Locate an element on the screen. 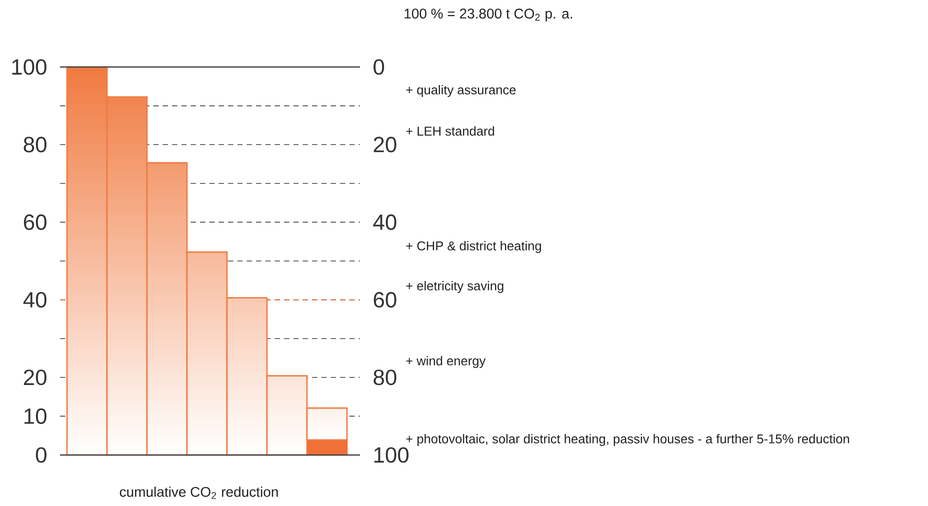 The height and width of the screenshot is (506, 928). y-tick-label: 0 is located at coordinates (41, 455).